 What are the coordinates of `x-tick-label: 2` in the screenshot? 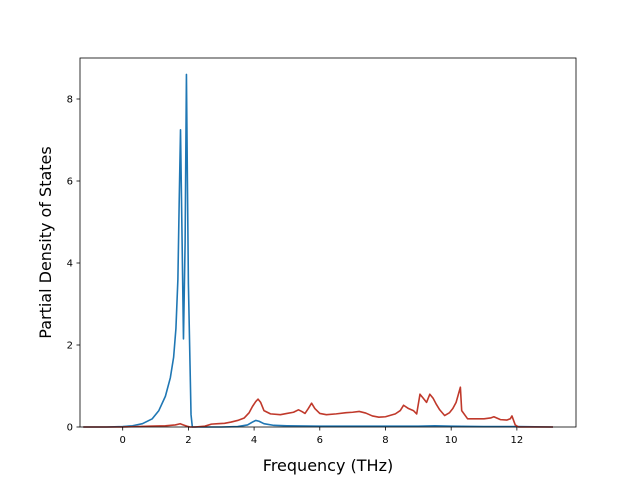 It's located at (188, 440).